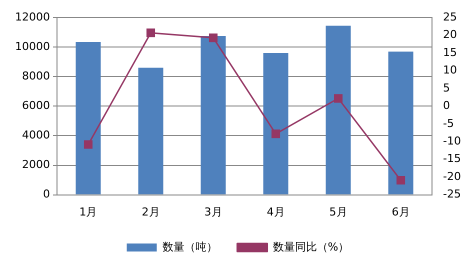  I want to click on y-tick-label: 2000, so click(36, 165).